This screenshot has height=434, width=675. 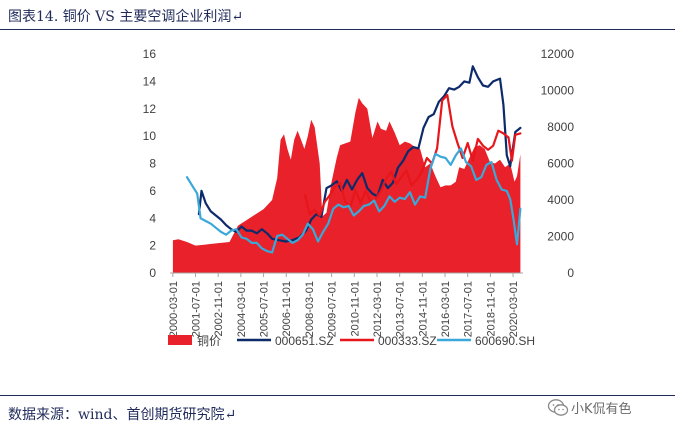 I want to click on legend: 铜价 000651.SZ 000333.SZ 600690.SH, so click(x=351, y=340).